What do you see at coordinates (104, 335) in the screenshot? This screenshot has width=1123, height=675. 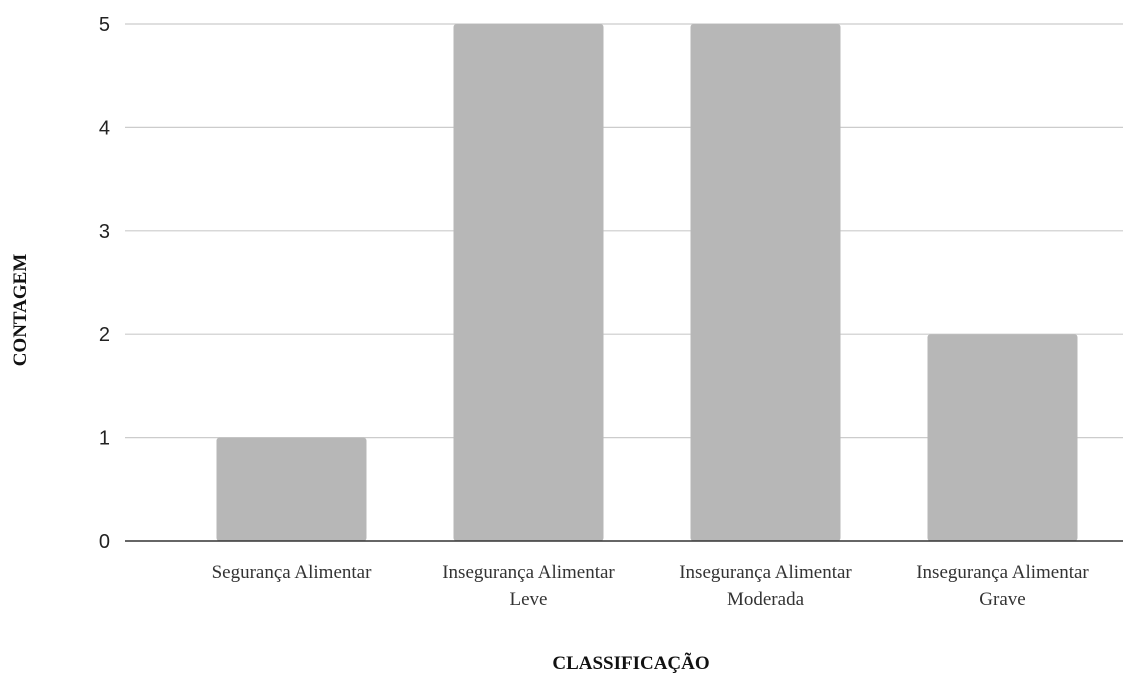 I see `y-tick-label: 2` at bounding box center [104, 335].